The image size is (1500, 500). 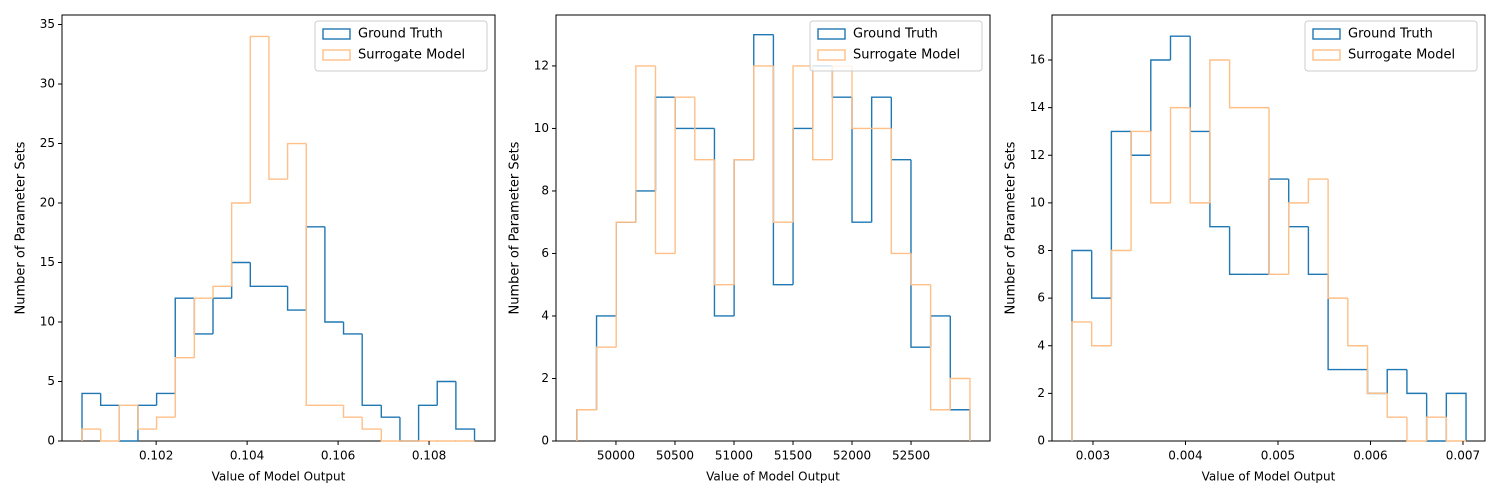 I want to click on x-tick-label: 0.005, so click(x=1278, y=456).